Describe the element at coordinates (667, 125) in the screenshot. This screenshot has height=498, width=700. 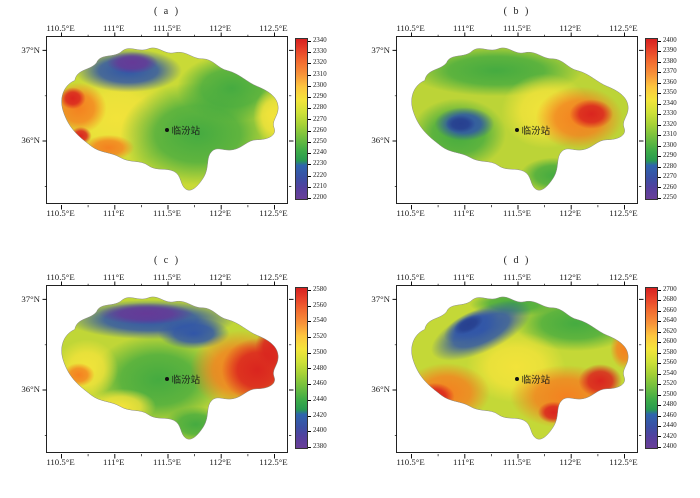
I see `colorbar-tick-label: 2320` at that location.